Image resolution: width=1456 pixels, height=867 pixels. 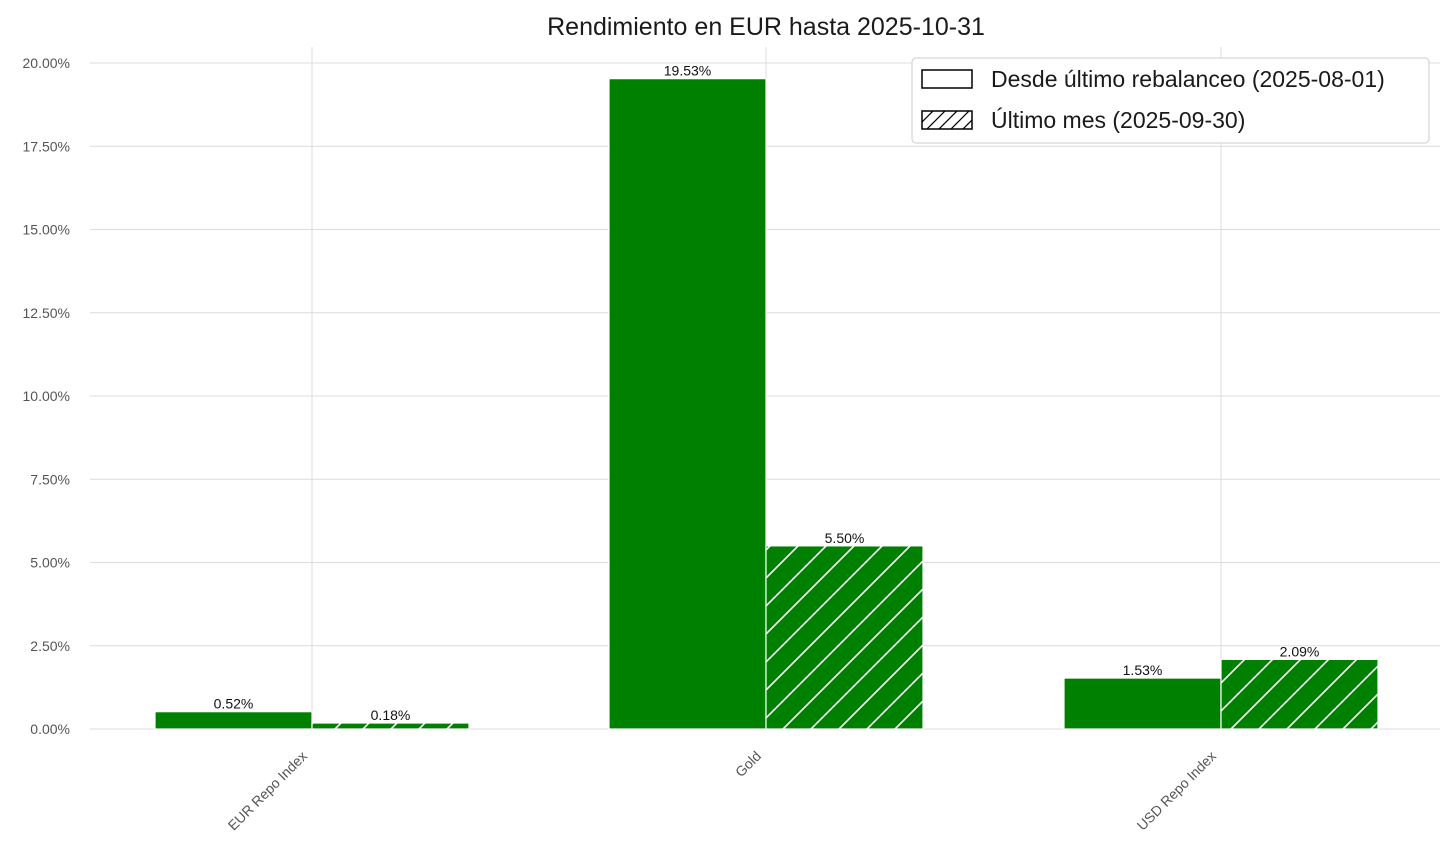 I want to click on legend-swatch-hatched, so click(x=947, y=120).